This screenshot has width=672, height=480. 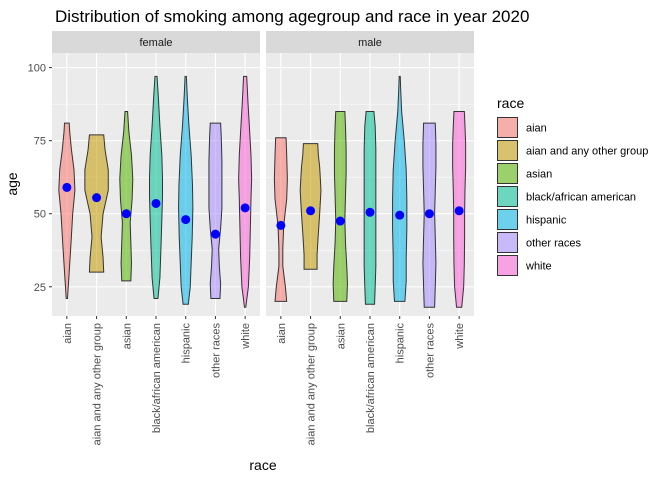 What do you see at coordinates (156, 187) in the screenshot?
I see `violin-female-black-african-american` at bounding box center [156, 187].